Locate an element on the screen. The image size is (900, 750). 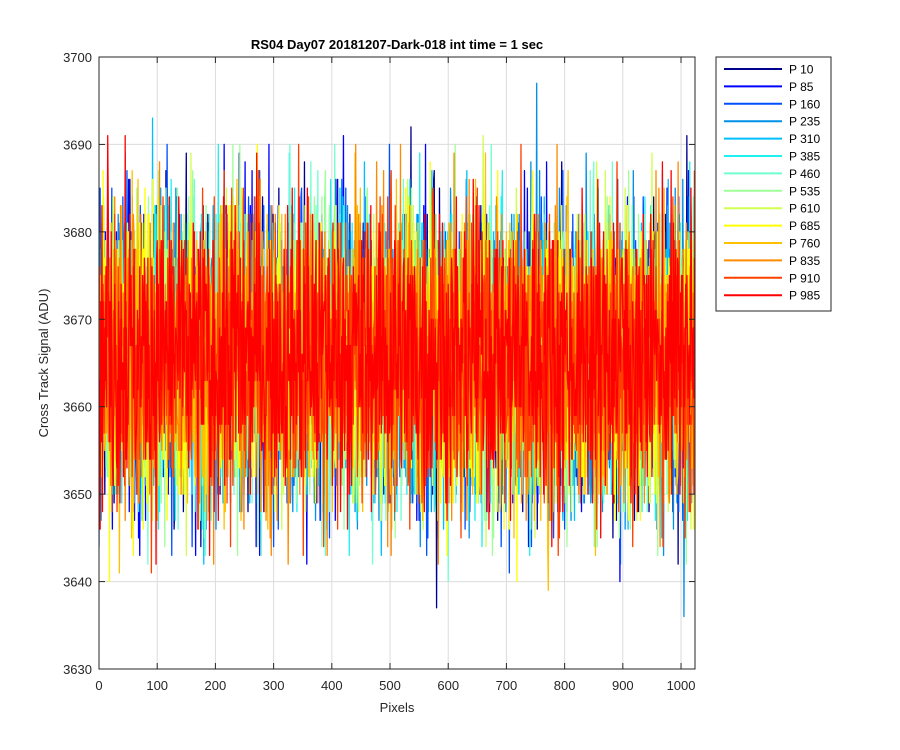
x-tick-label: 800 is located at coordinates (565, 685).